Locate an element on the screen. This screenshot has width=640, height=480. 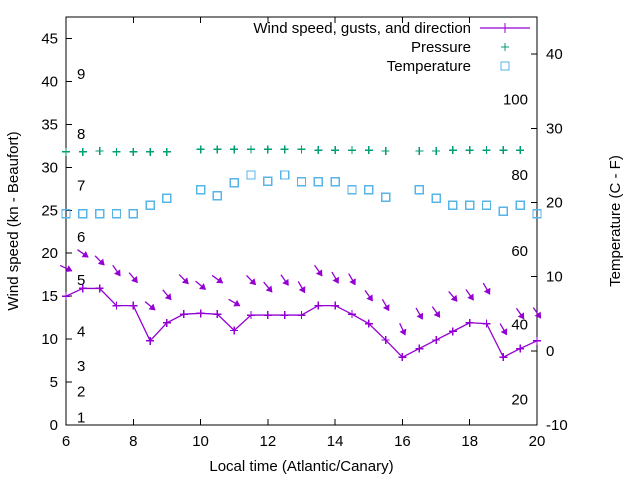
x-tick-label: 18 is located at coordinates (469, 441).